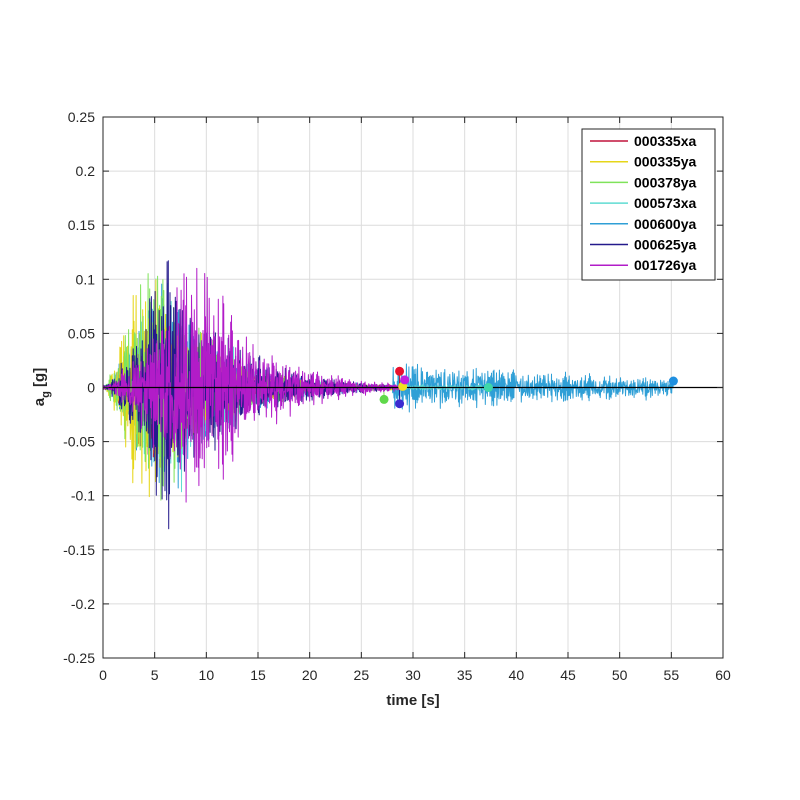 This screenshot has width=800, height=800. Describe the element at coordinates (103, 675) in the screenshot. I see `x-tick-label: 0` at that location.